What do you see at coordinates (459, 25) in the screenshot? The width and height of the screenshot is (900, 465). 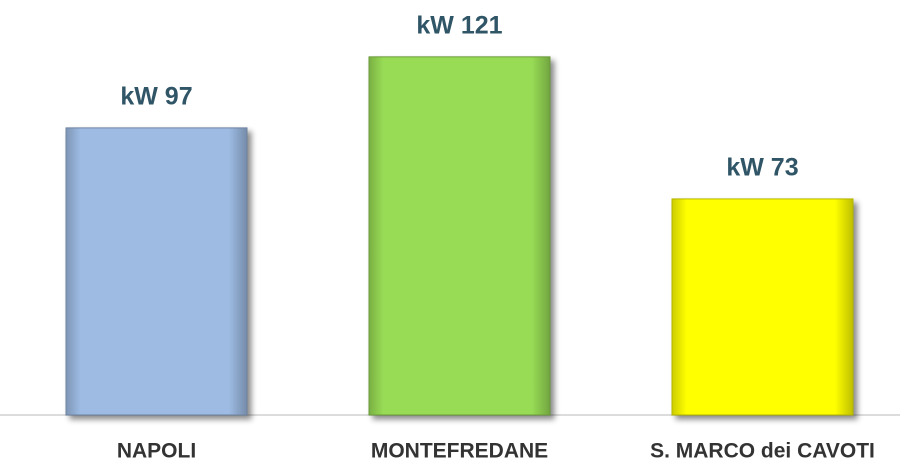 I see `value-label: kW 121` at bounding box center [459, 25].